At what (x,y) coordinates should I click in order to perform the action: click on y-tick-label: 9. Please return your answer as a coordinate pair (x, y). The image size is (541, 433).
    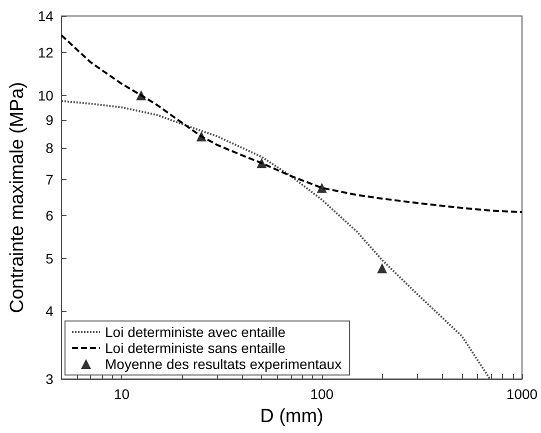
    Looking at the image, I should click on (50, 120).